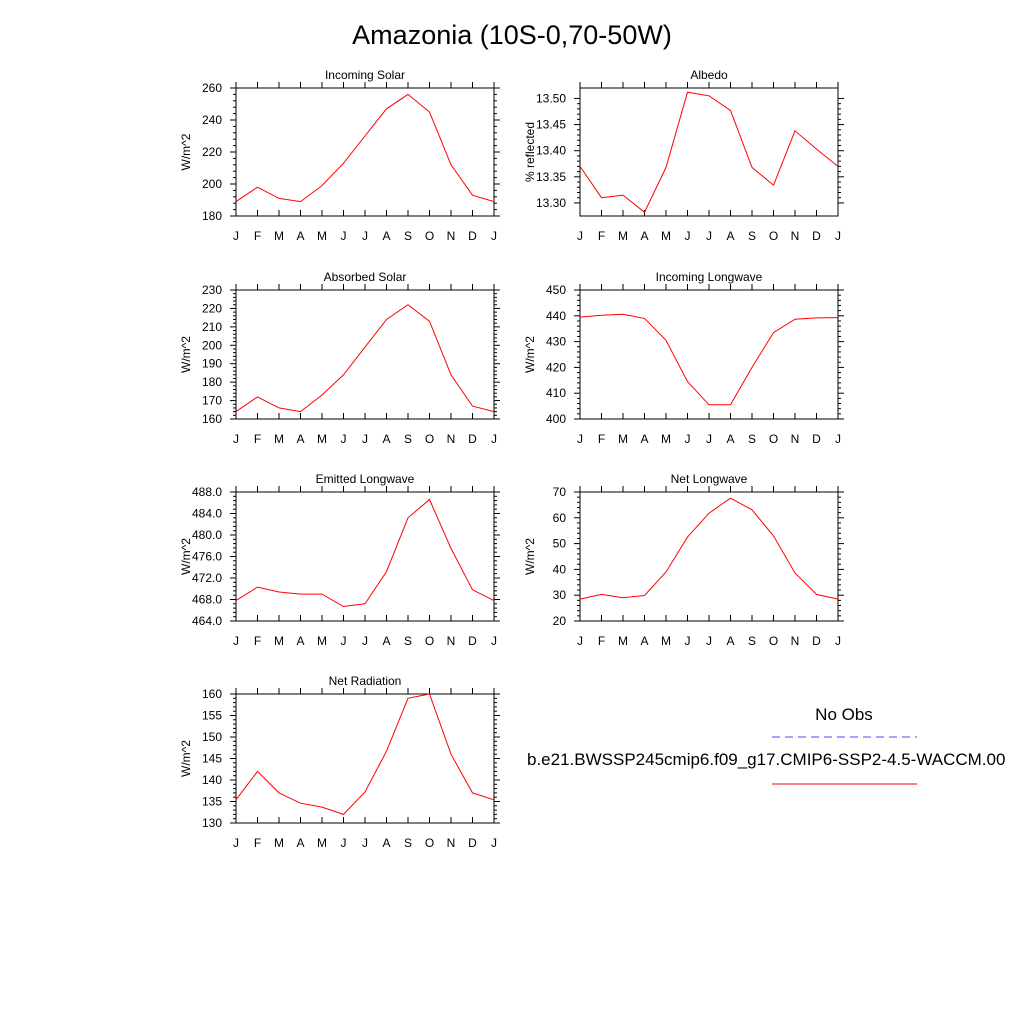  What do you see at coordinates (709, 479) in the screenshot?
I see `panel-title: Net Longwave` at bounding box center [709, 479].